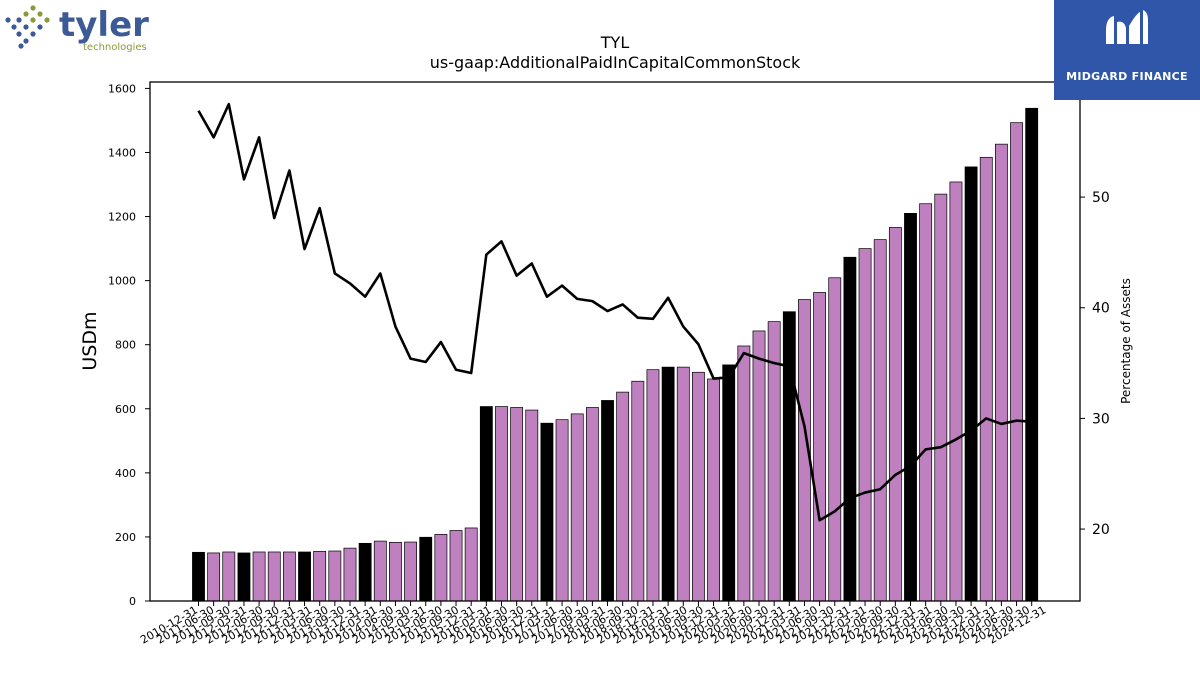 This screenshot has height=675, width=1200. What do you see at coordinates (125, 409) in the screenshot?
I see `y-tick-label: 600` at bounding box center [125, 409].